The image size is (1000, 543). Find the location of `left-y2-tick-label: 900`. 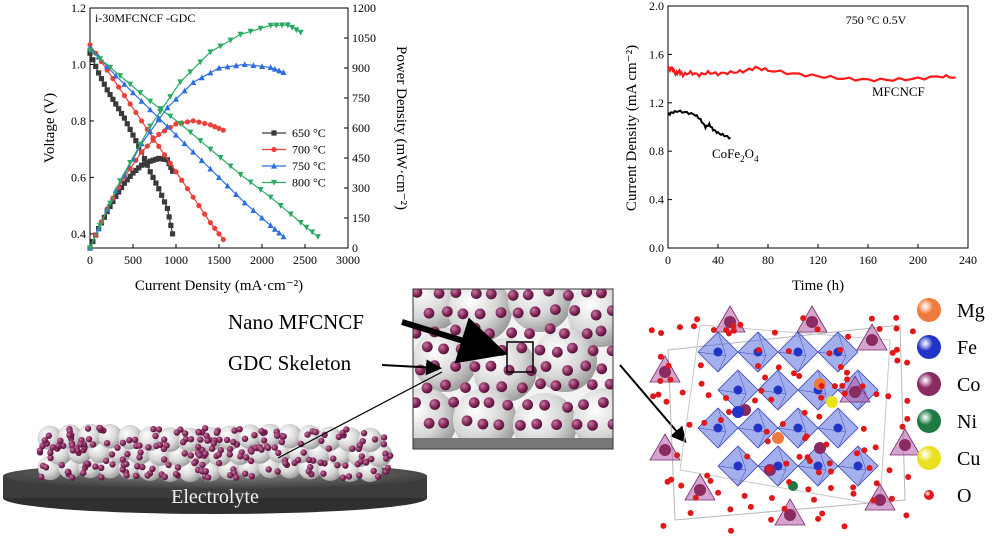

left-y2-tick-label: 900 is located at coordinates (361, 68).